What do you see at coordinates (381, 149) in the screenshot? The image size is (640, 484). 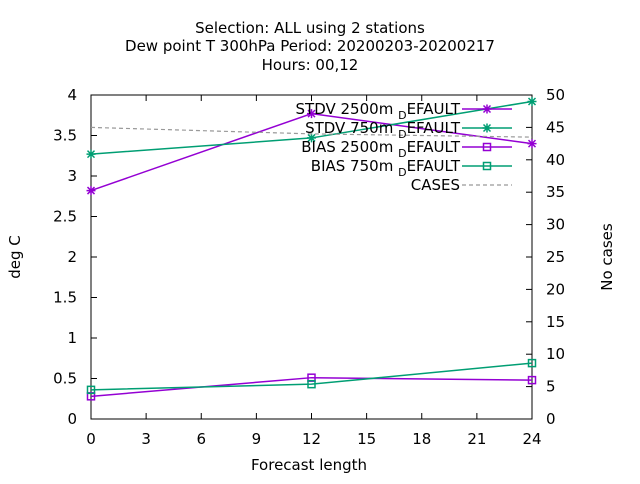 I see `legend-label: BIAS 2500m DEFAULT` at bounding box center [381, 149].